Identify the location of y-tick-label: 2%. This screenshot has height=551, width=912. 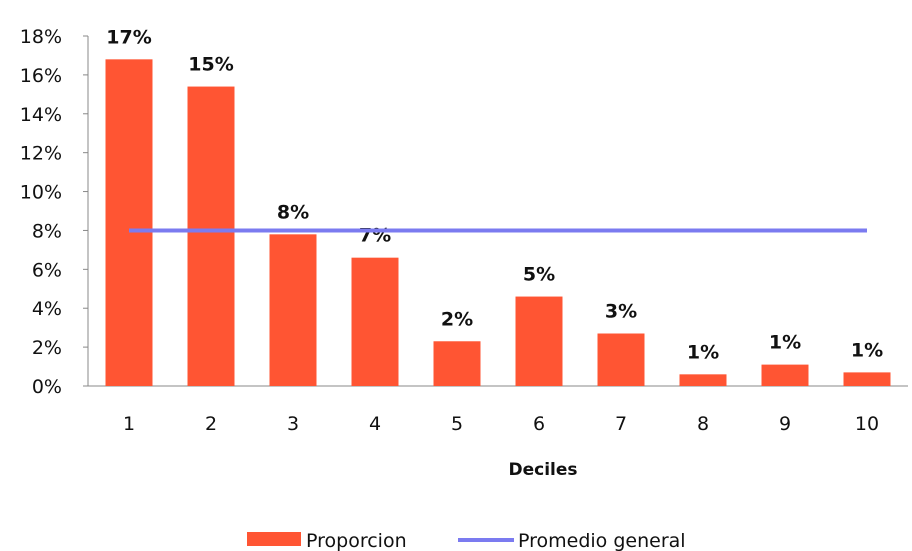
(47, 348).